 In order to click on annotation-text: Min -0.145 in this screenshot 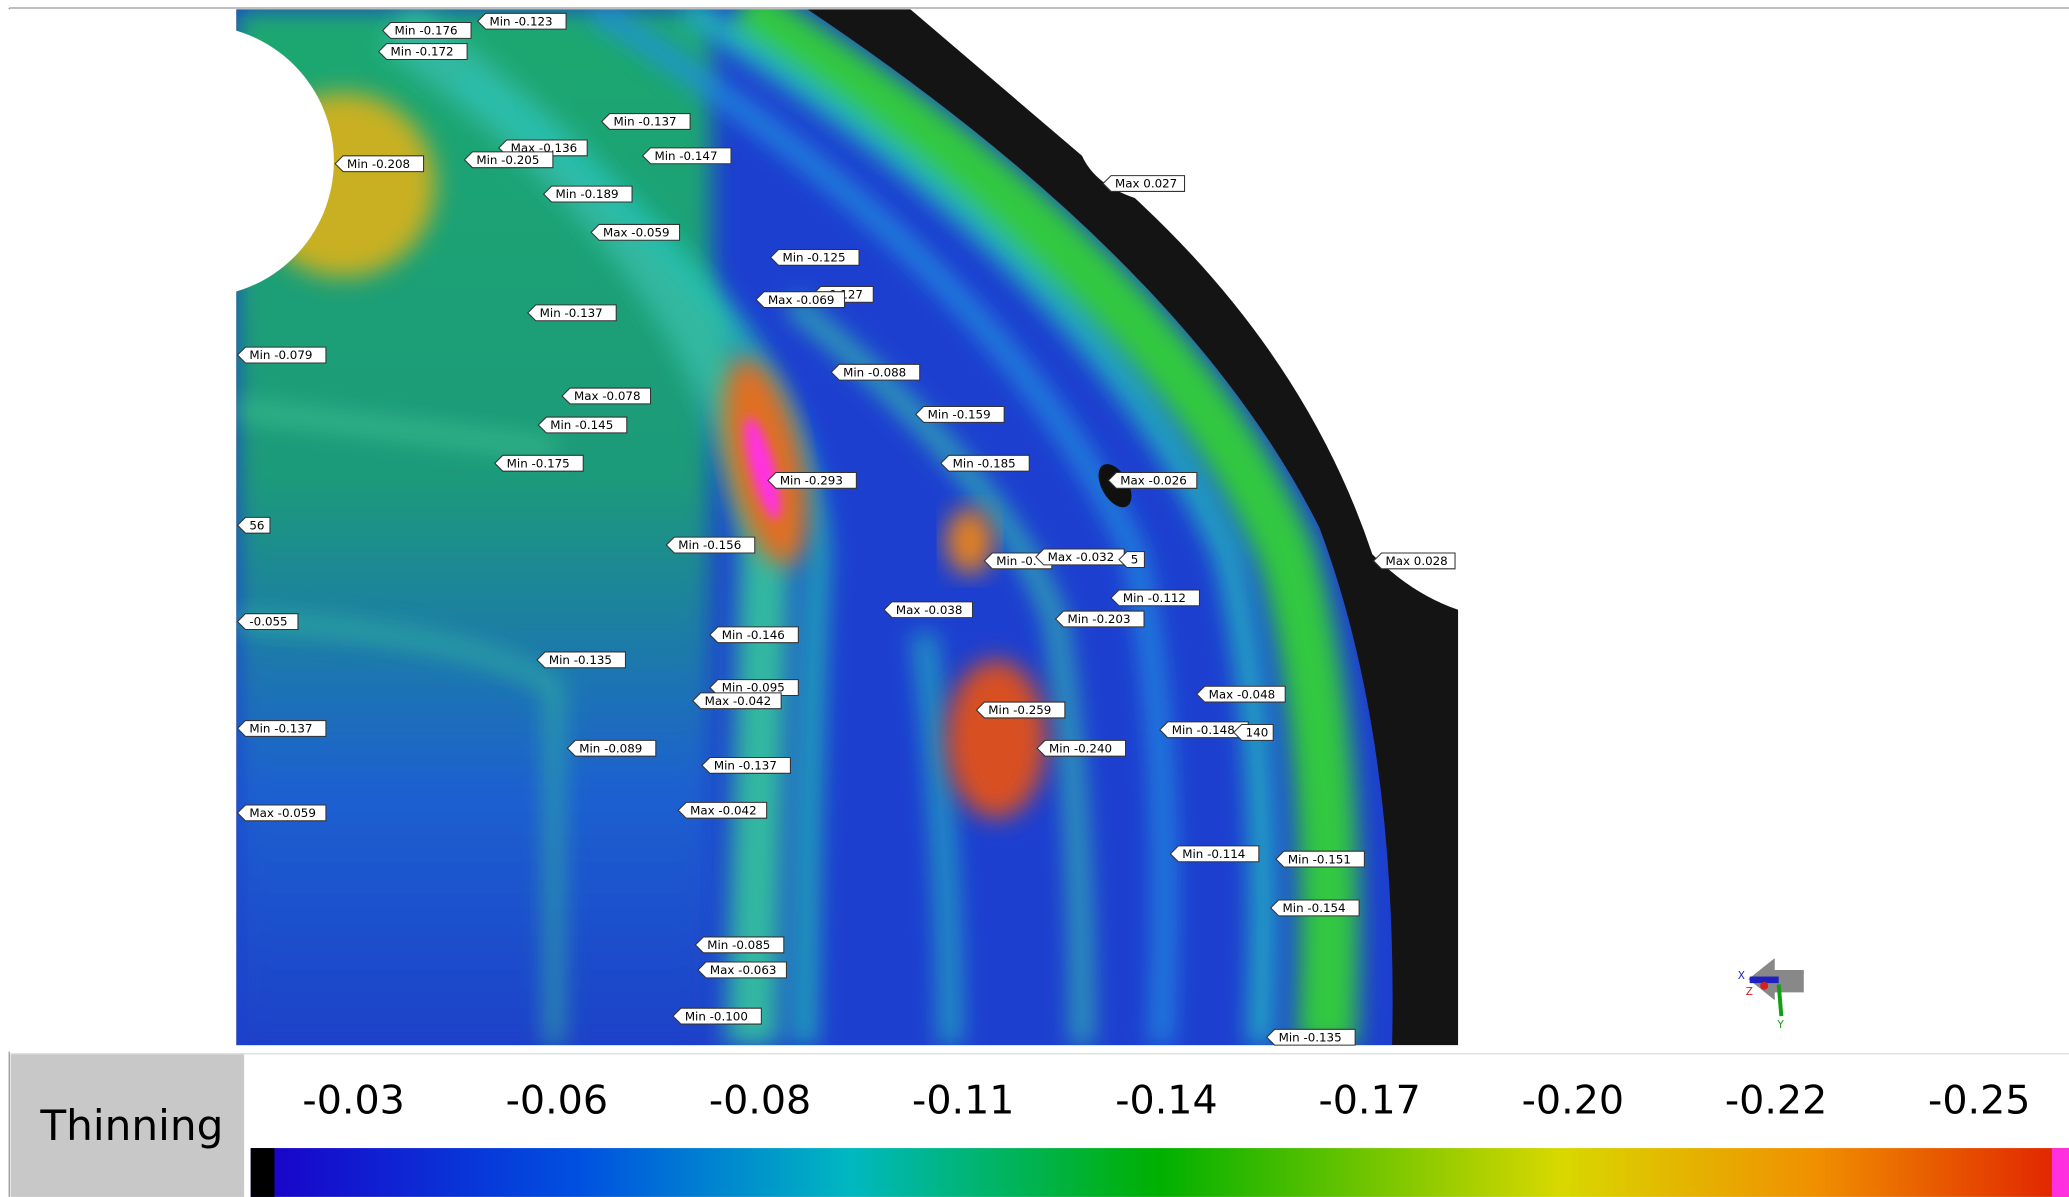, I will do `click(581, 425)`.